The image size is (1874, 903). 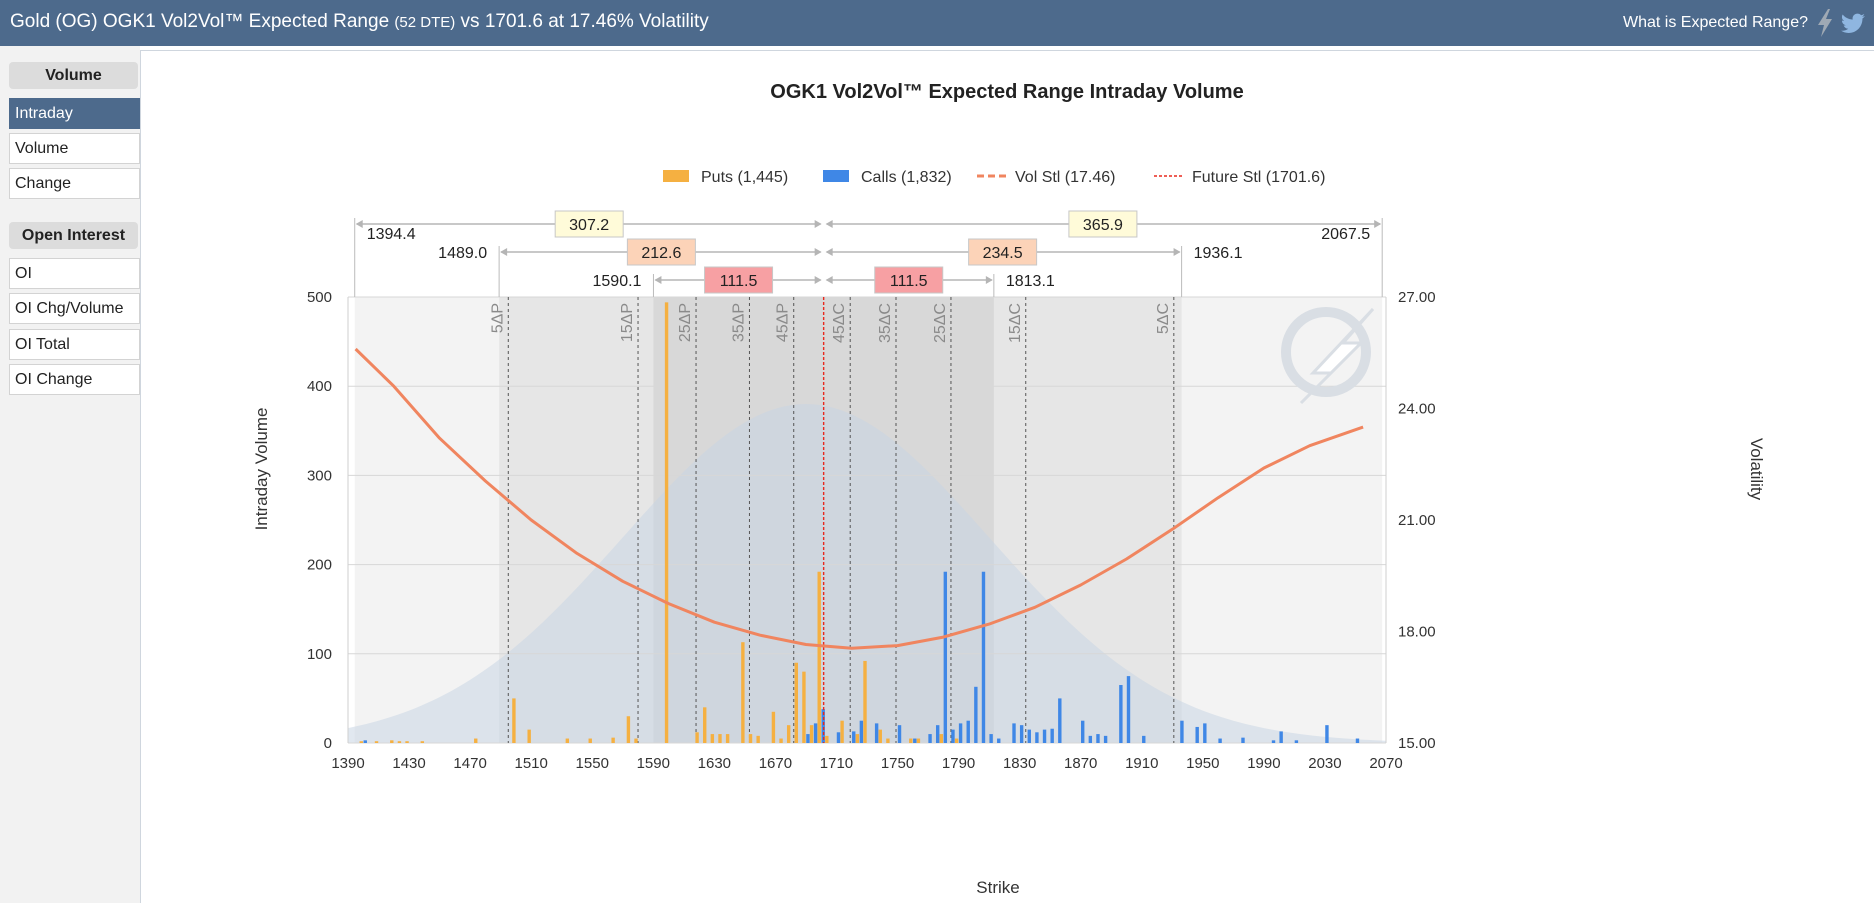 What do you see at coordinates (725, 177) in the screenshot?
I see `legend-puts: Puts (1,445)` at bounding box center [725, 177].